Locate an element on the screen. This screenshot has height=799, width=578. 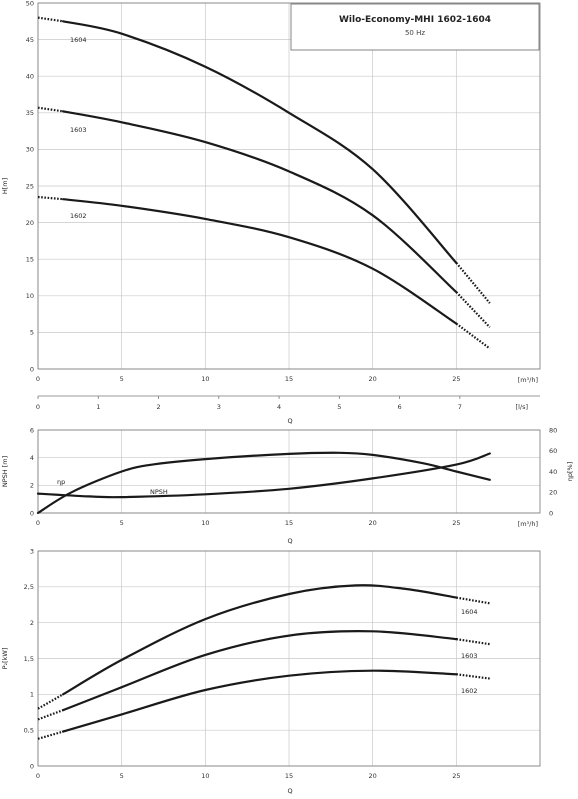
series-1602-line is located at coordinates (260, 261).